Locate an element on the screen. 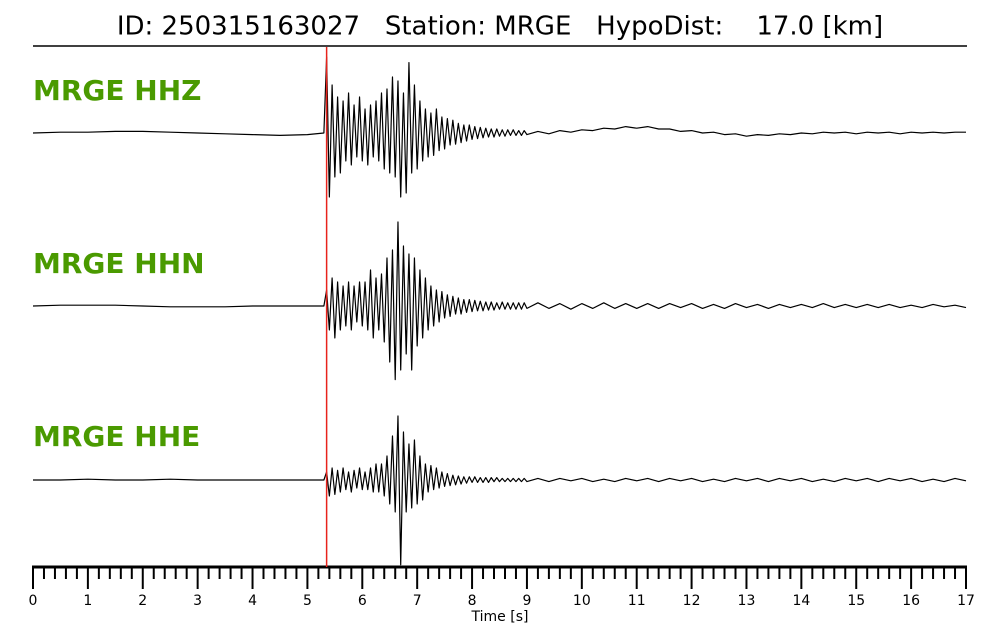  x-tick-label: 8 is located at coordinates (472, 601).